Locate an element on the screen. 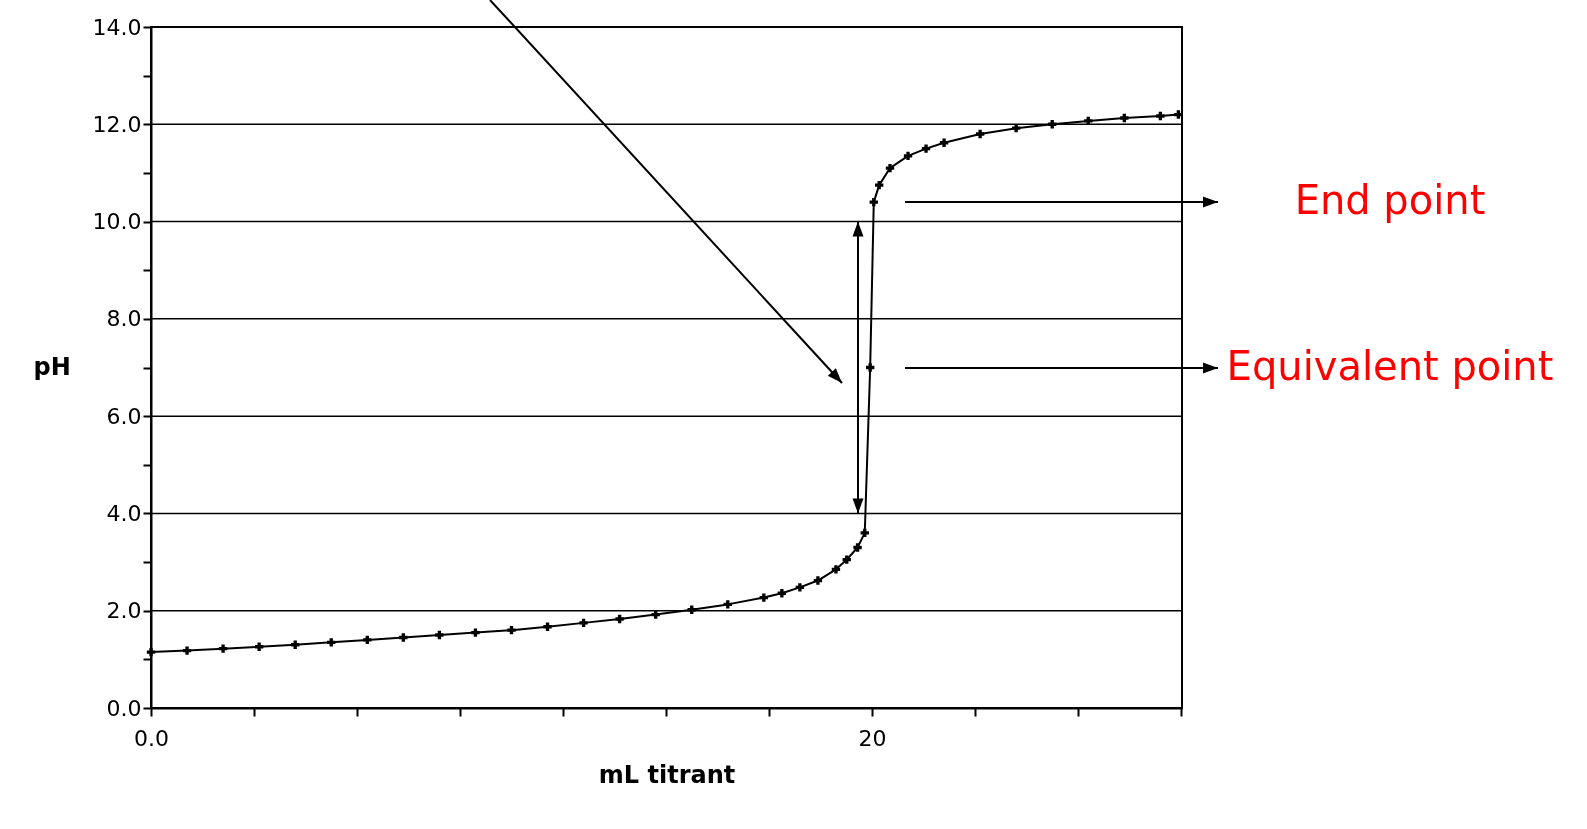 Image resolution: width=1587 pixels, height=829 pixels. text: End point is located at coordinates (1390, 200).